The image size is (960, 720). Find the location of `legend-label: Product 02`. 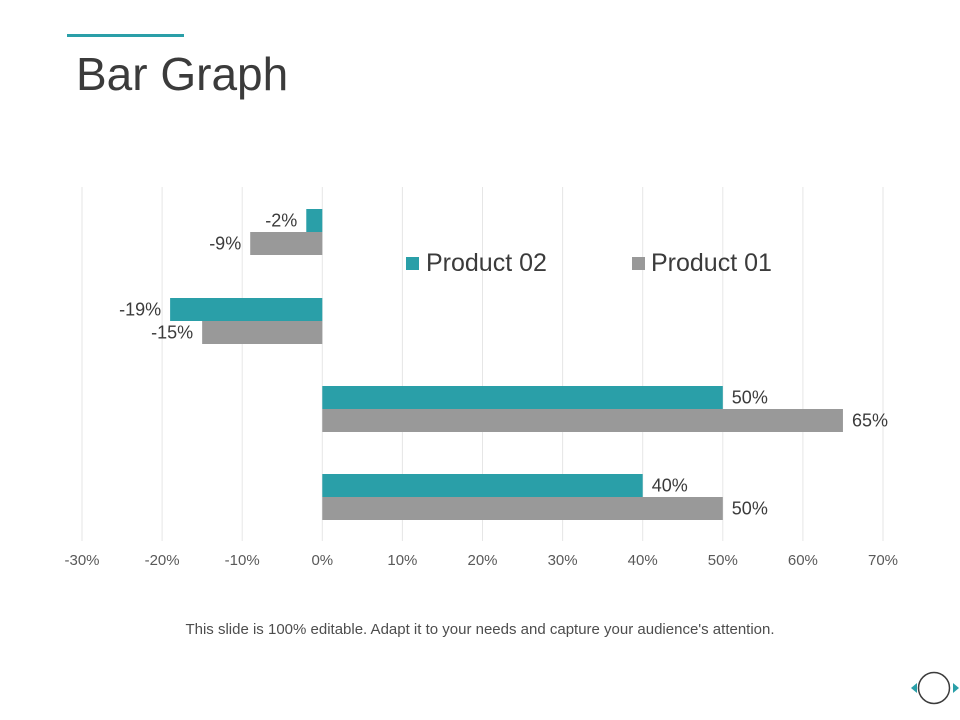

legend-label: Product 02 is located at coordinates (486, 263).